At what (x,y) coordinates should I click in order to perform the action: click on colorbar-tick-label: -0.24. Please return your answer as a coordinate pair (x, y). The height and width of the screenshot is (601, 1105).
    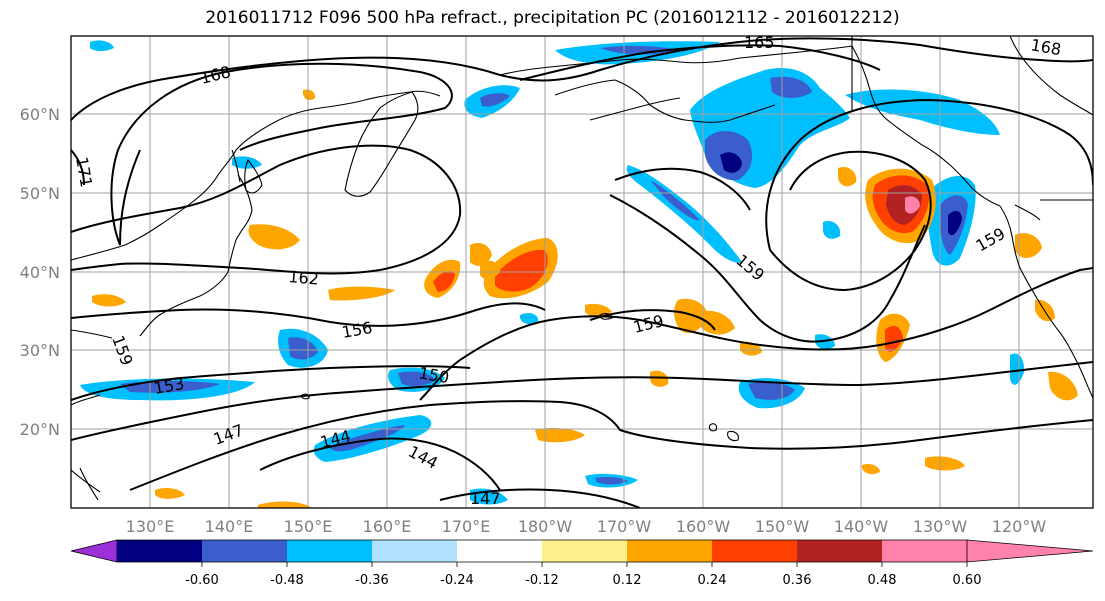
    Looking at the image, I should click on (457, 580).